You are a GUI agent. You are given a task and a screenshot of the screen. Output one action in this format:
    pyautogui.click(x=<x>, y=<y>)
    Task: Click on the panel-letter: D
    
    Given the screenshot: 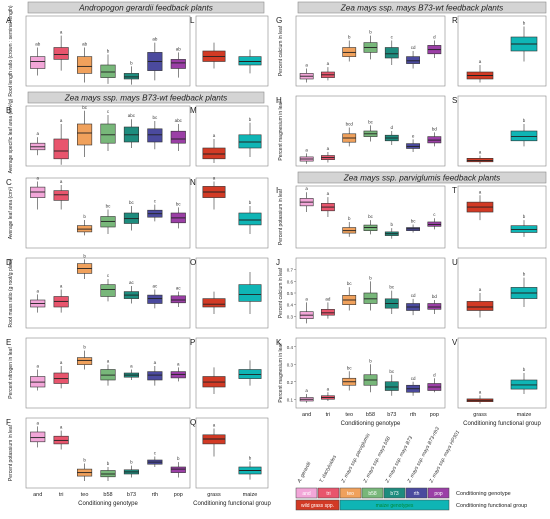 What is the action you would take?
    pyautogui.click(x=9, y=262)
    